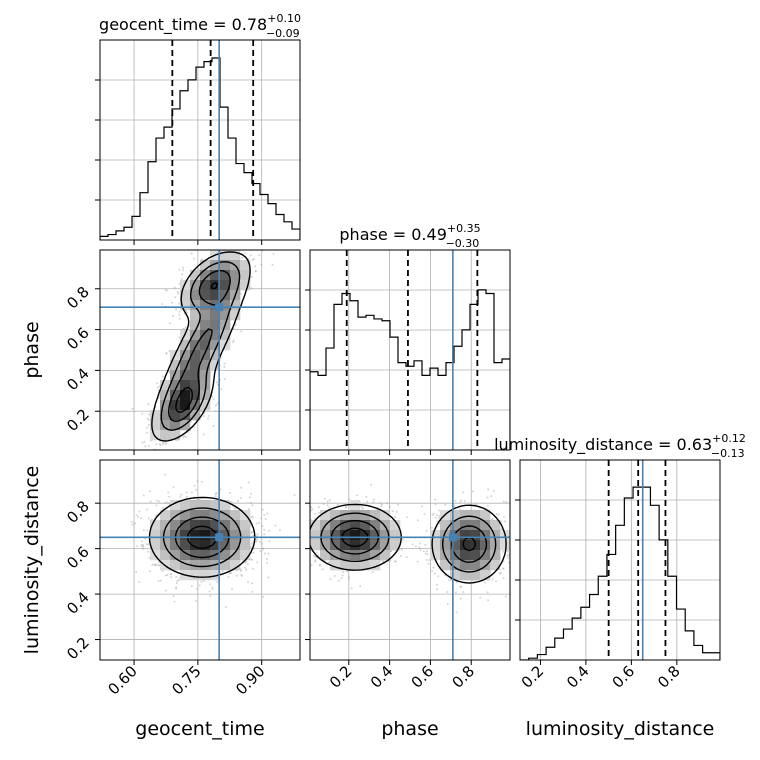 The image size is (760, 760). I want to click on axes-frame, so click(200, 350).